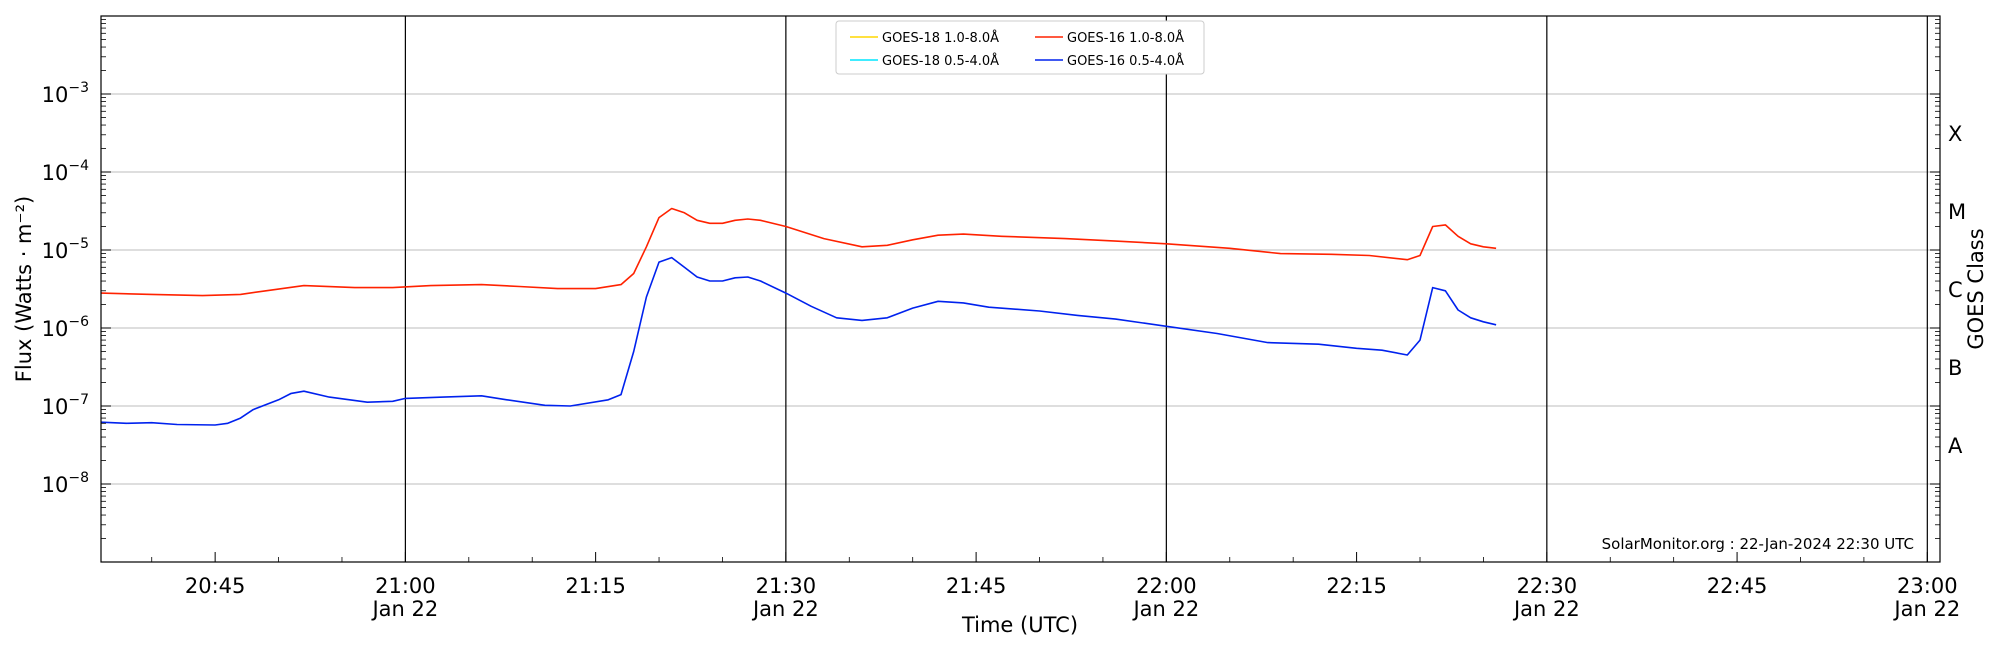 Image resolution: width=2000 pixels, height=650 pixels. What do you see at coordinates (976, 586) in the screenshot?
I see `x-tick-label: 21:45` at bounding box center [976, 586].